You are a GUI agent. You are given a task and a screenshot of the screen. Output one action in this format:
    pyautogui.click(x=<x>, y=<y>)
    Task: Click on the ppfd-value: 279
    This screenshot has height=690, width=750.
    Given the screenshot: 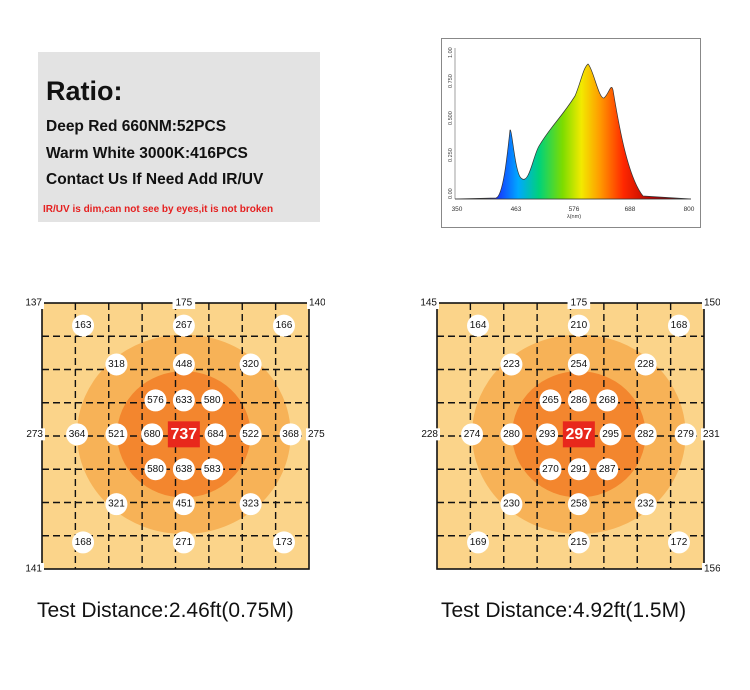 What is the action you would take?
    pyautogui.click(x=685, y=434)
    